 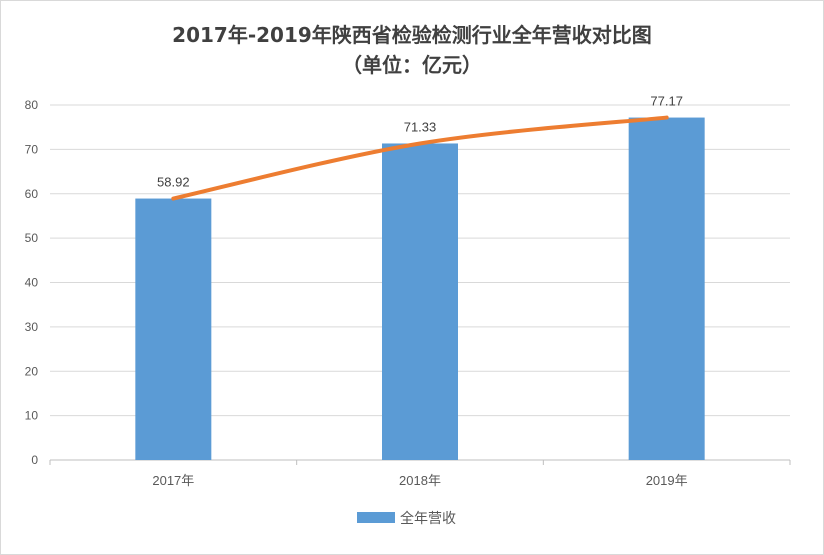 What do you see at coordinates (32, 283) in the screenshot?
I see `y-tick-label: 40` at bounding box center [32, 283].